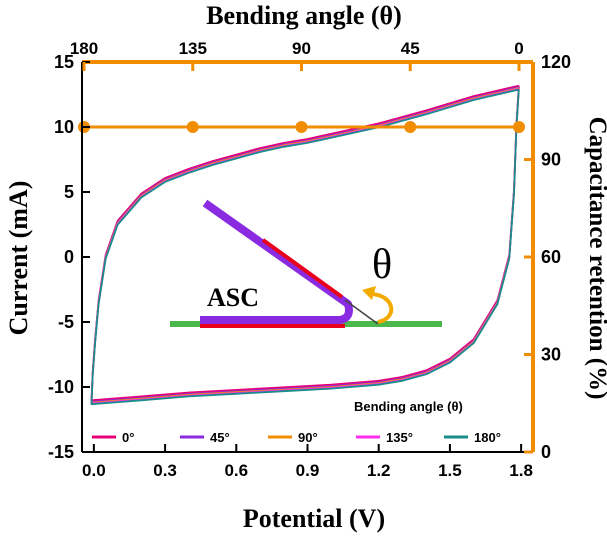 This screenshot has height=539, width=607. What do you see at coordinates (551, 257) in the screenshot?
I see `right-tick-label: 60` at bounding box center [551, 257].